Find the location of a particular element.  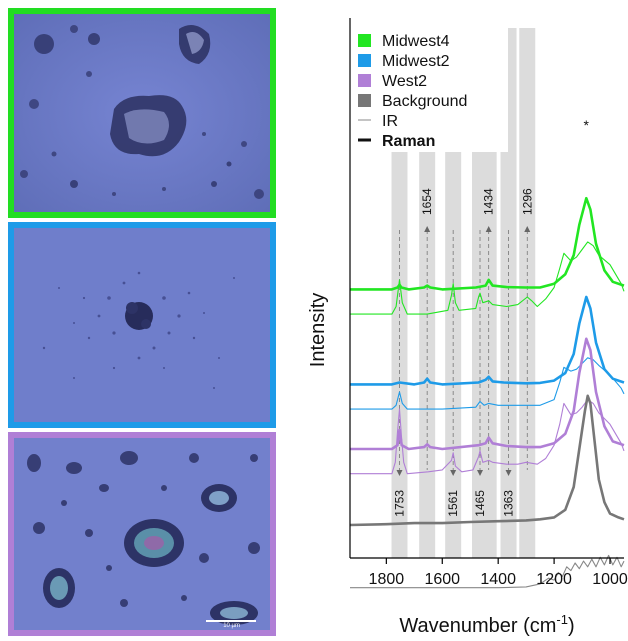

series-background-raman is located at coordinates (487, 460).